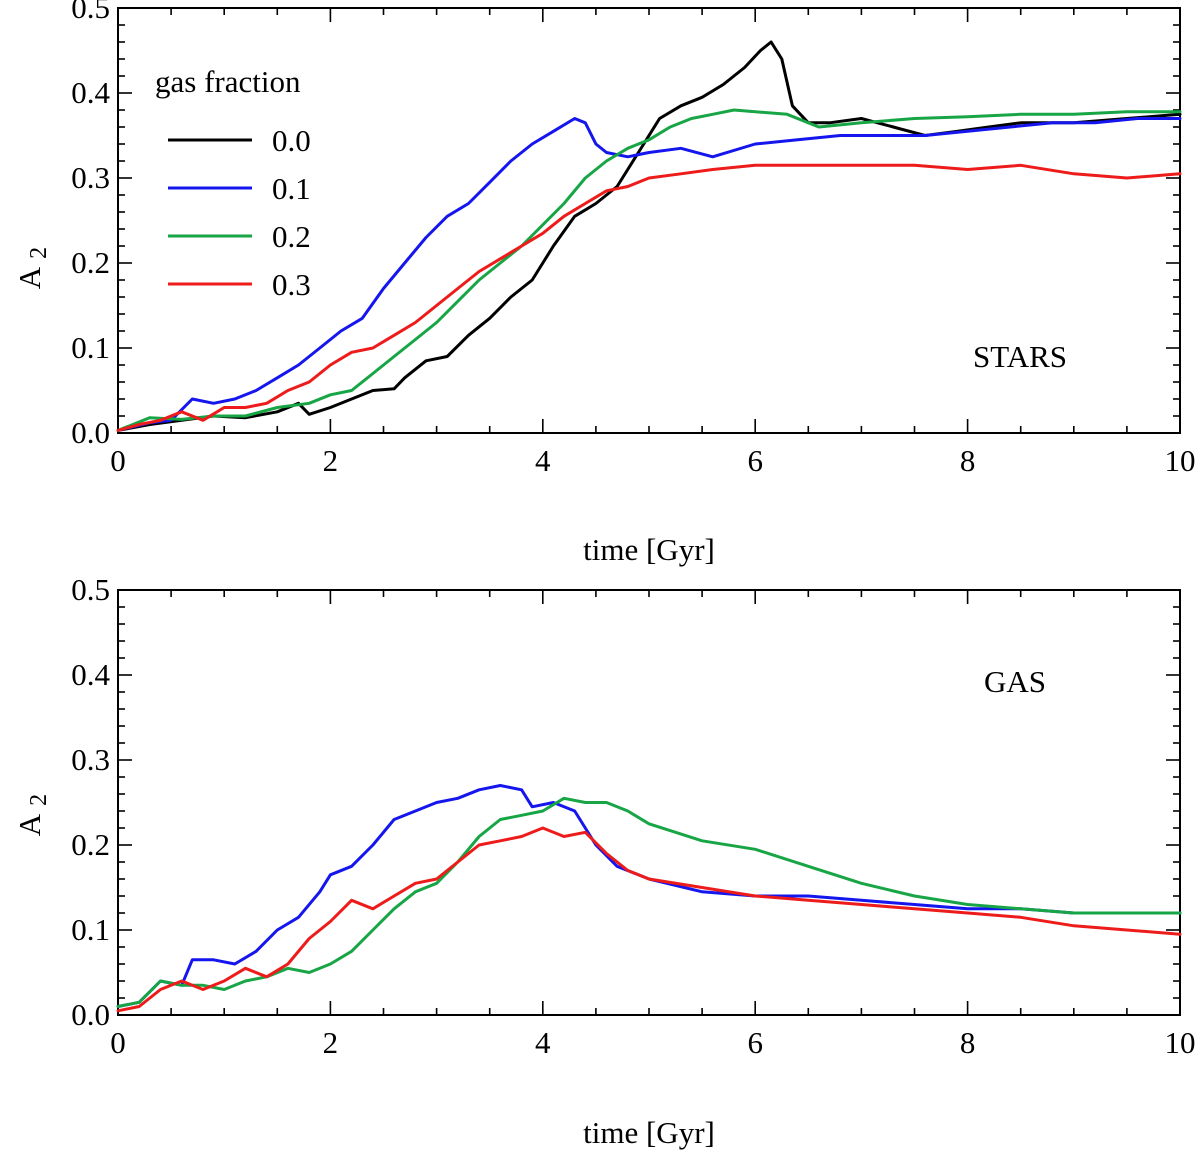 This screenshot has height=1155, width=1200. What do you see at coordinates (228, 81) in the screenshot?
I see `legend-title: gas fraction` at bounding box center [228, 81].